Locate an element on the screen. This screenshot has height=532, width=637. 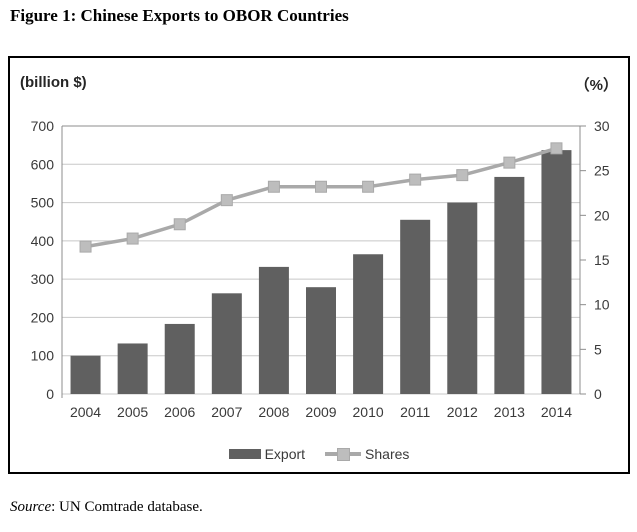
marker-2014 is located at coordinates (556, 148).